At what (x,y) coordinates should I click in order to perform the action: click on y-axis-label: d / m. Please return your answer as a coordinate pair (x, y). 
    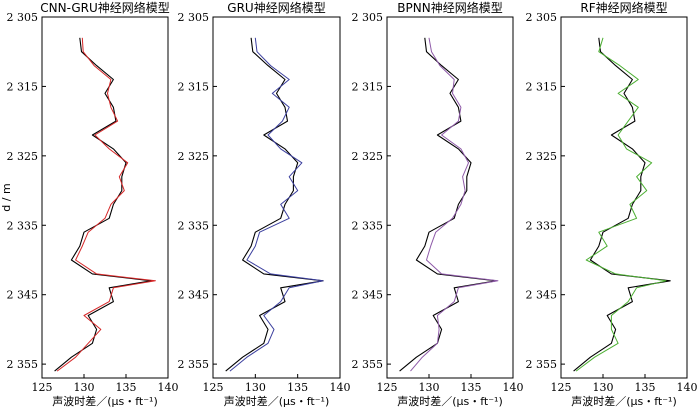
    Looking at the image, I should click on (6, 197).